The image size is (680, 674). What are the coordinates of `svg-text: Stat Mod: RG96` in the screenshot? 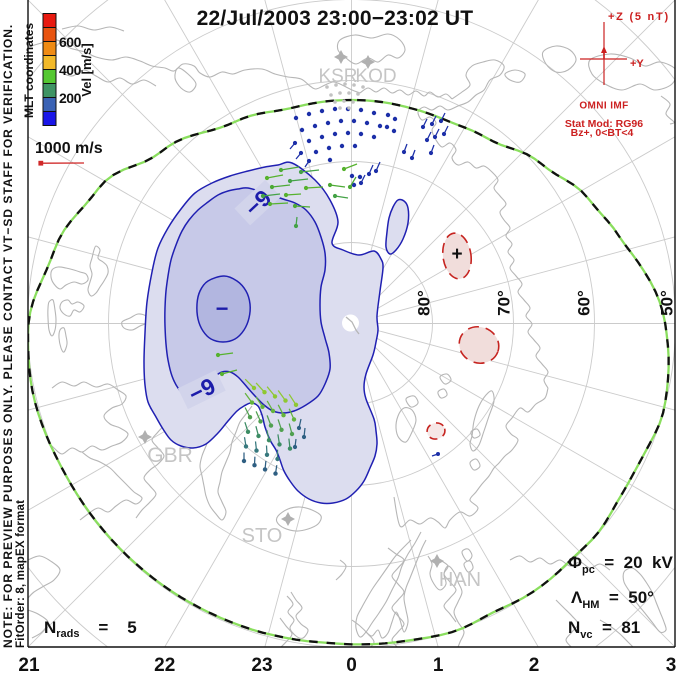 It's located at (604, 124).